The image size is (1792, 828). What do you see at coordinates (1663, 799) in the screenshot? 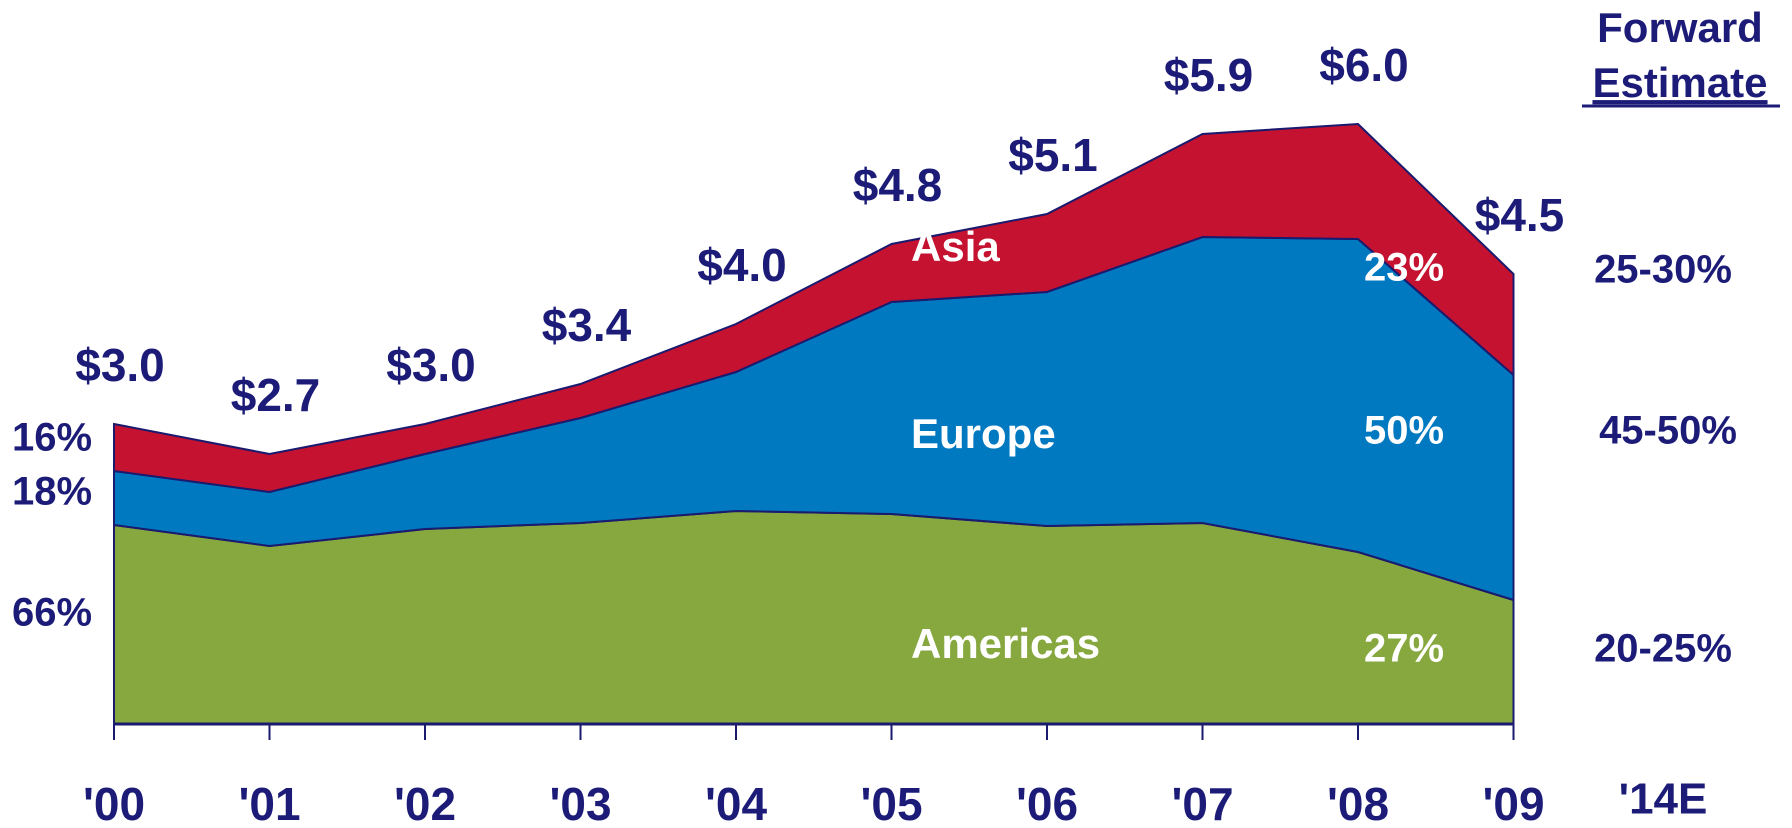
I see `forward-category: '14E` at bounding box center [1663, 799].